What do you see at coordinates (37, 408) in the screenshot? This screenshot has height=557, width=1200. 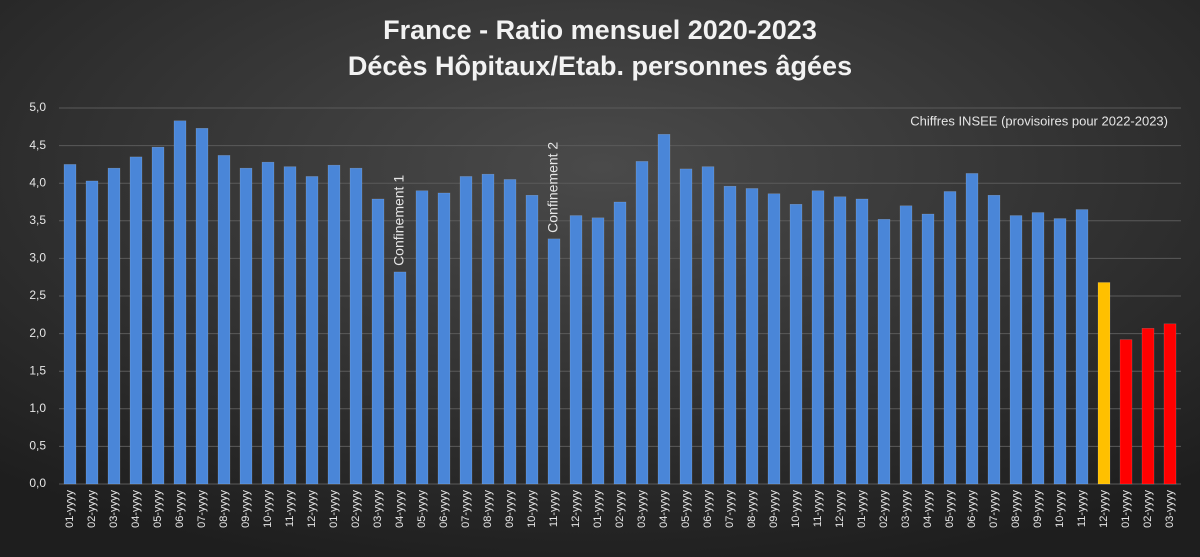 I see `y-tick-label: 1,0` at bounding box center [37, 408].